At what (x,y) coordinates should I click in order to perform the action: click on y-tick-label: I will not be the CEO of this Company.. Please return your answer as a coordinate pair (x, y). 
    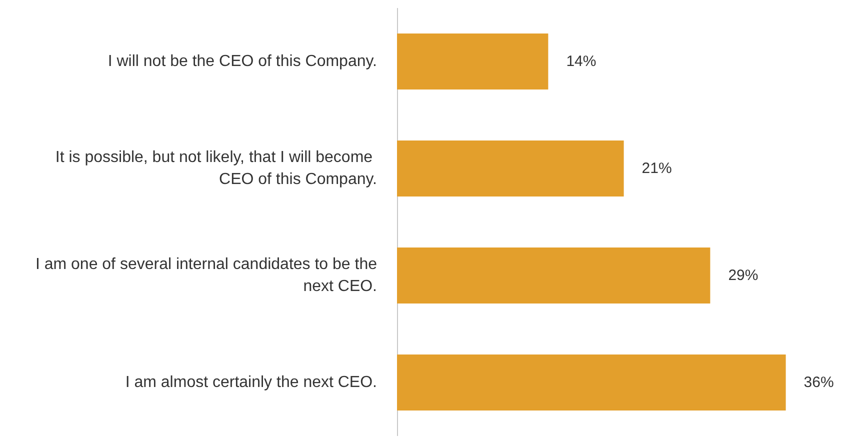
    Looking at the image, I should click on (242, 61).